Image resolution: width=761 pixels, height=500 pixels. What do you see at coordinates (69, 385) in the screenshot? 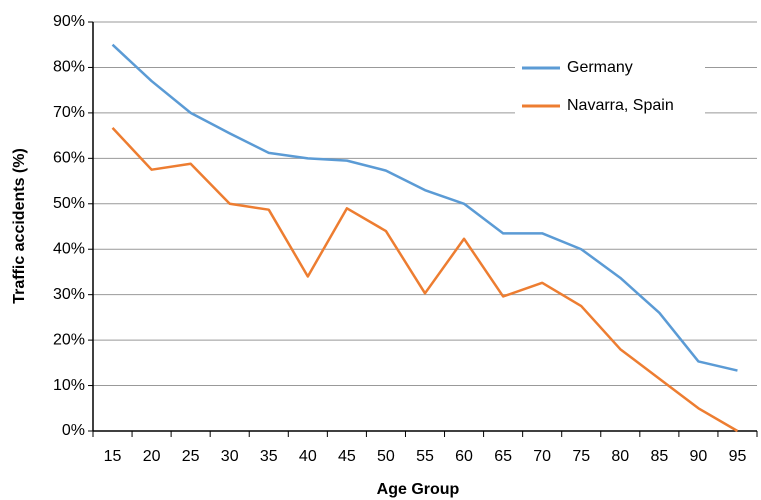
I see `y-tick-label: 10%` at bounding box center [69, 385].